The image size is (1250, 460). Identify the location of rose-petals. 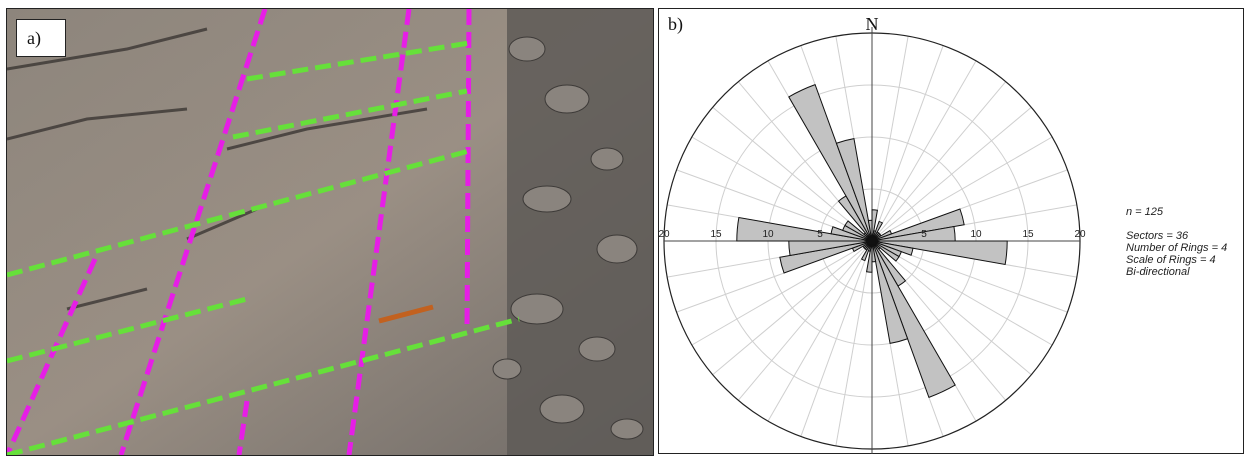
(872, 241).